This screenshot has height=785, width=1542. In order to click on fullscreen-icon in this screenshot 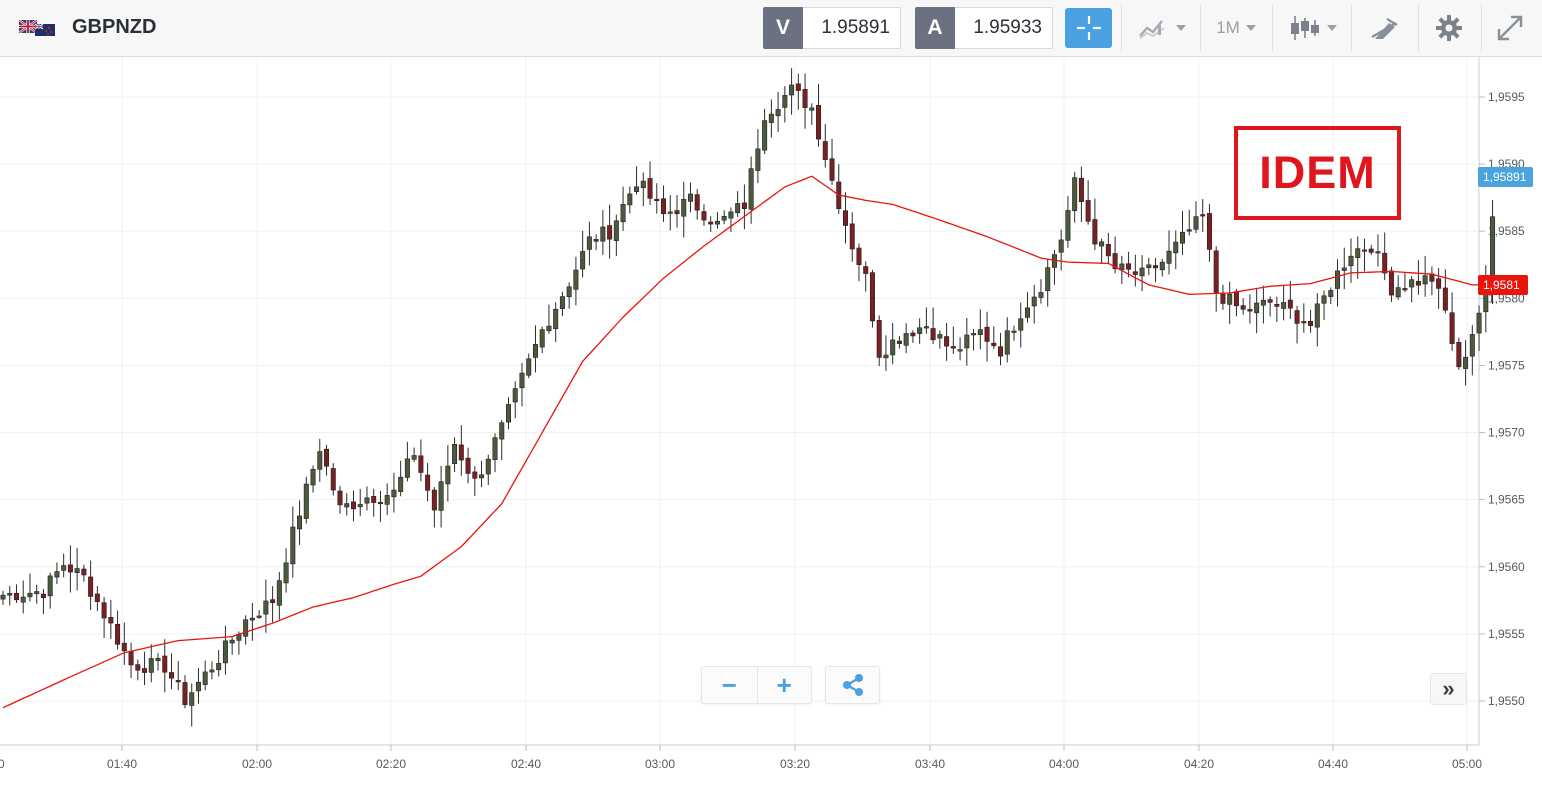, I will do `click(1510, 28)`.